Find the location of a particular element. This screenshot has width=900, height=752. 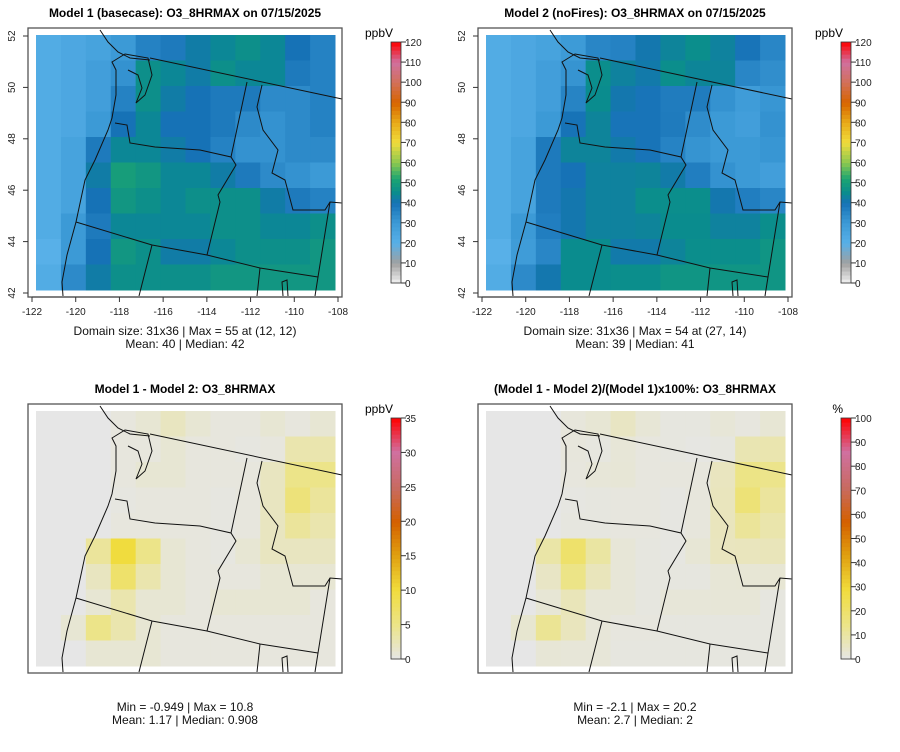

colorbar-tick-label: 0 is located at coordinates (858, 284).